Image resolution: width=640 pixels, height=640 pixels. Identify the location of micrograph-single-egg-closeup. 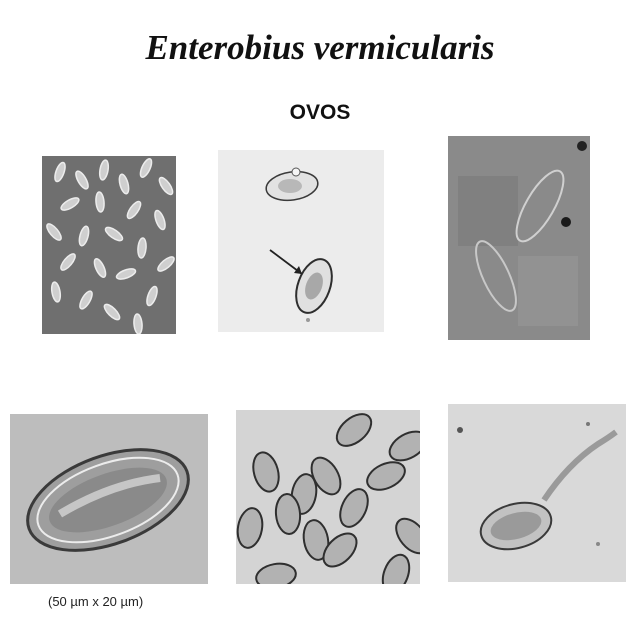
(109, 499).